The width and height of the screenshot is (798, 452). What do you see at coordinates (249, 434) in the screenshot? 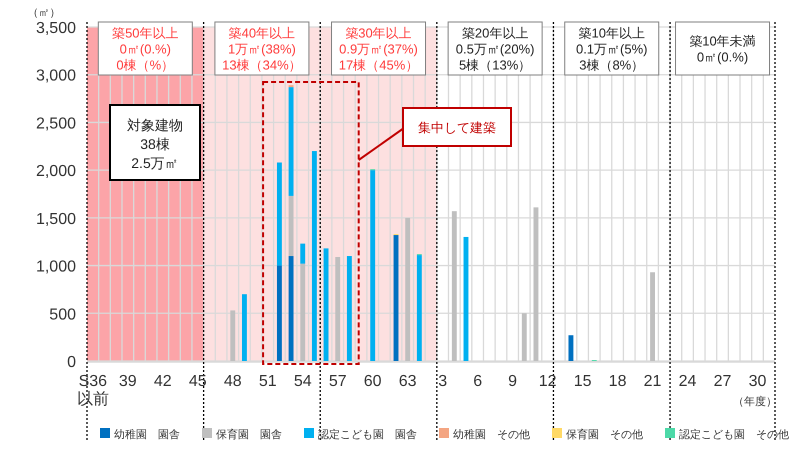
I see `legend-label: 保育園 園舎` at bounding box center [249, 434].